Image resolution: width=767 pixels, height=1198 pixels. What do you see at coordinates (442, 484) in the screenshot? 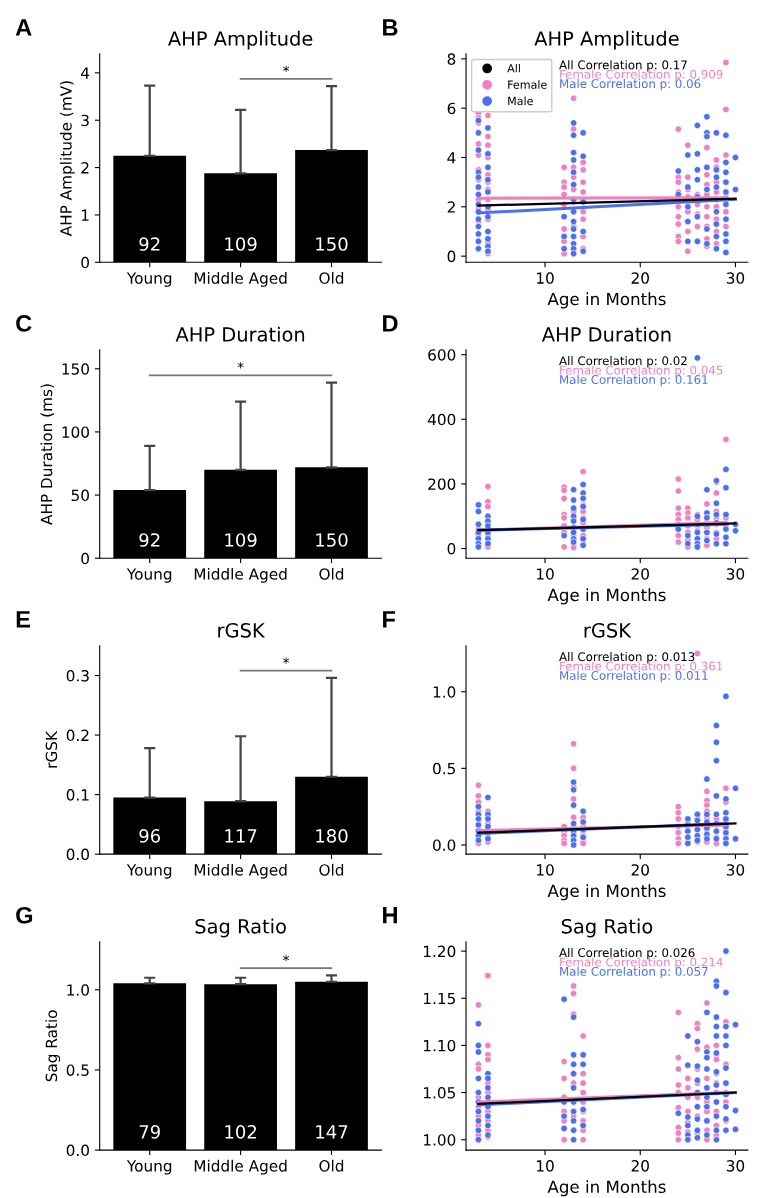
I see `y-tick-label: 200` at bounding box center [442, 484].